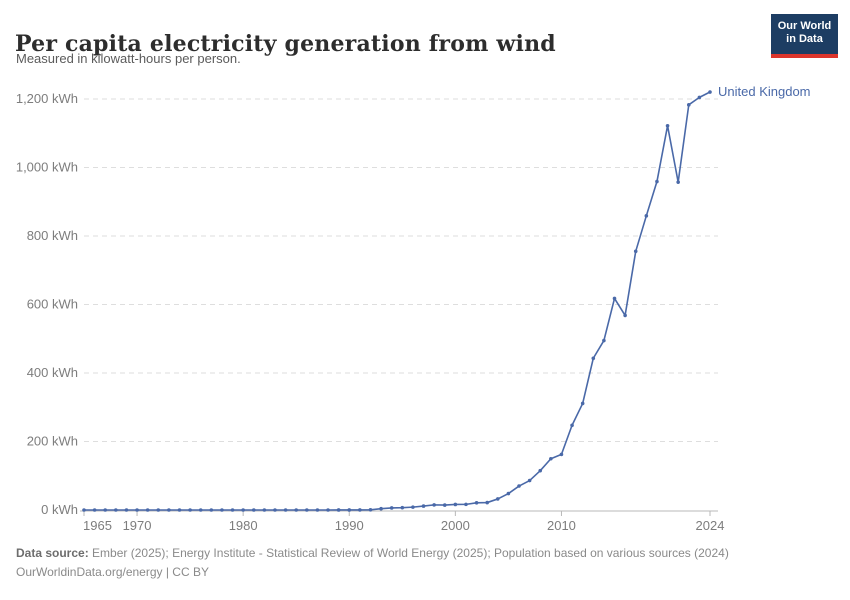  I want to click on data-point-1979, so click(232, 510).